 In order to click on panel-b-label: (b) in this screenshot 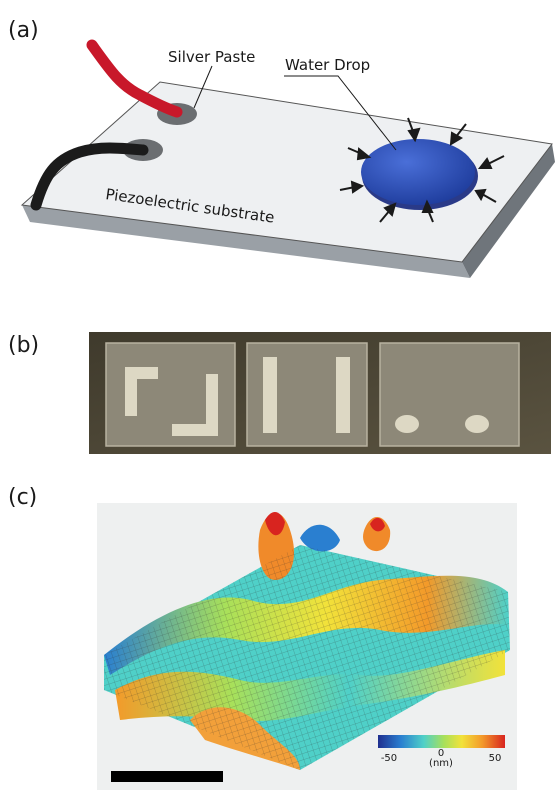, I will do `click(24, 345)`.